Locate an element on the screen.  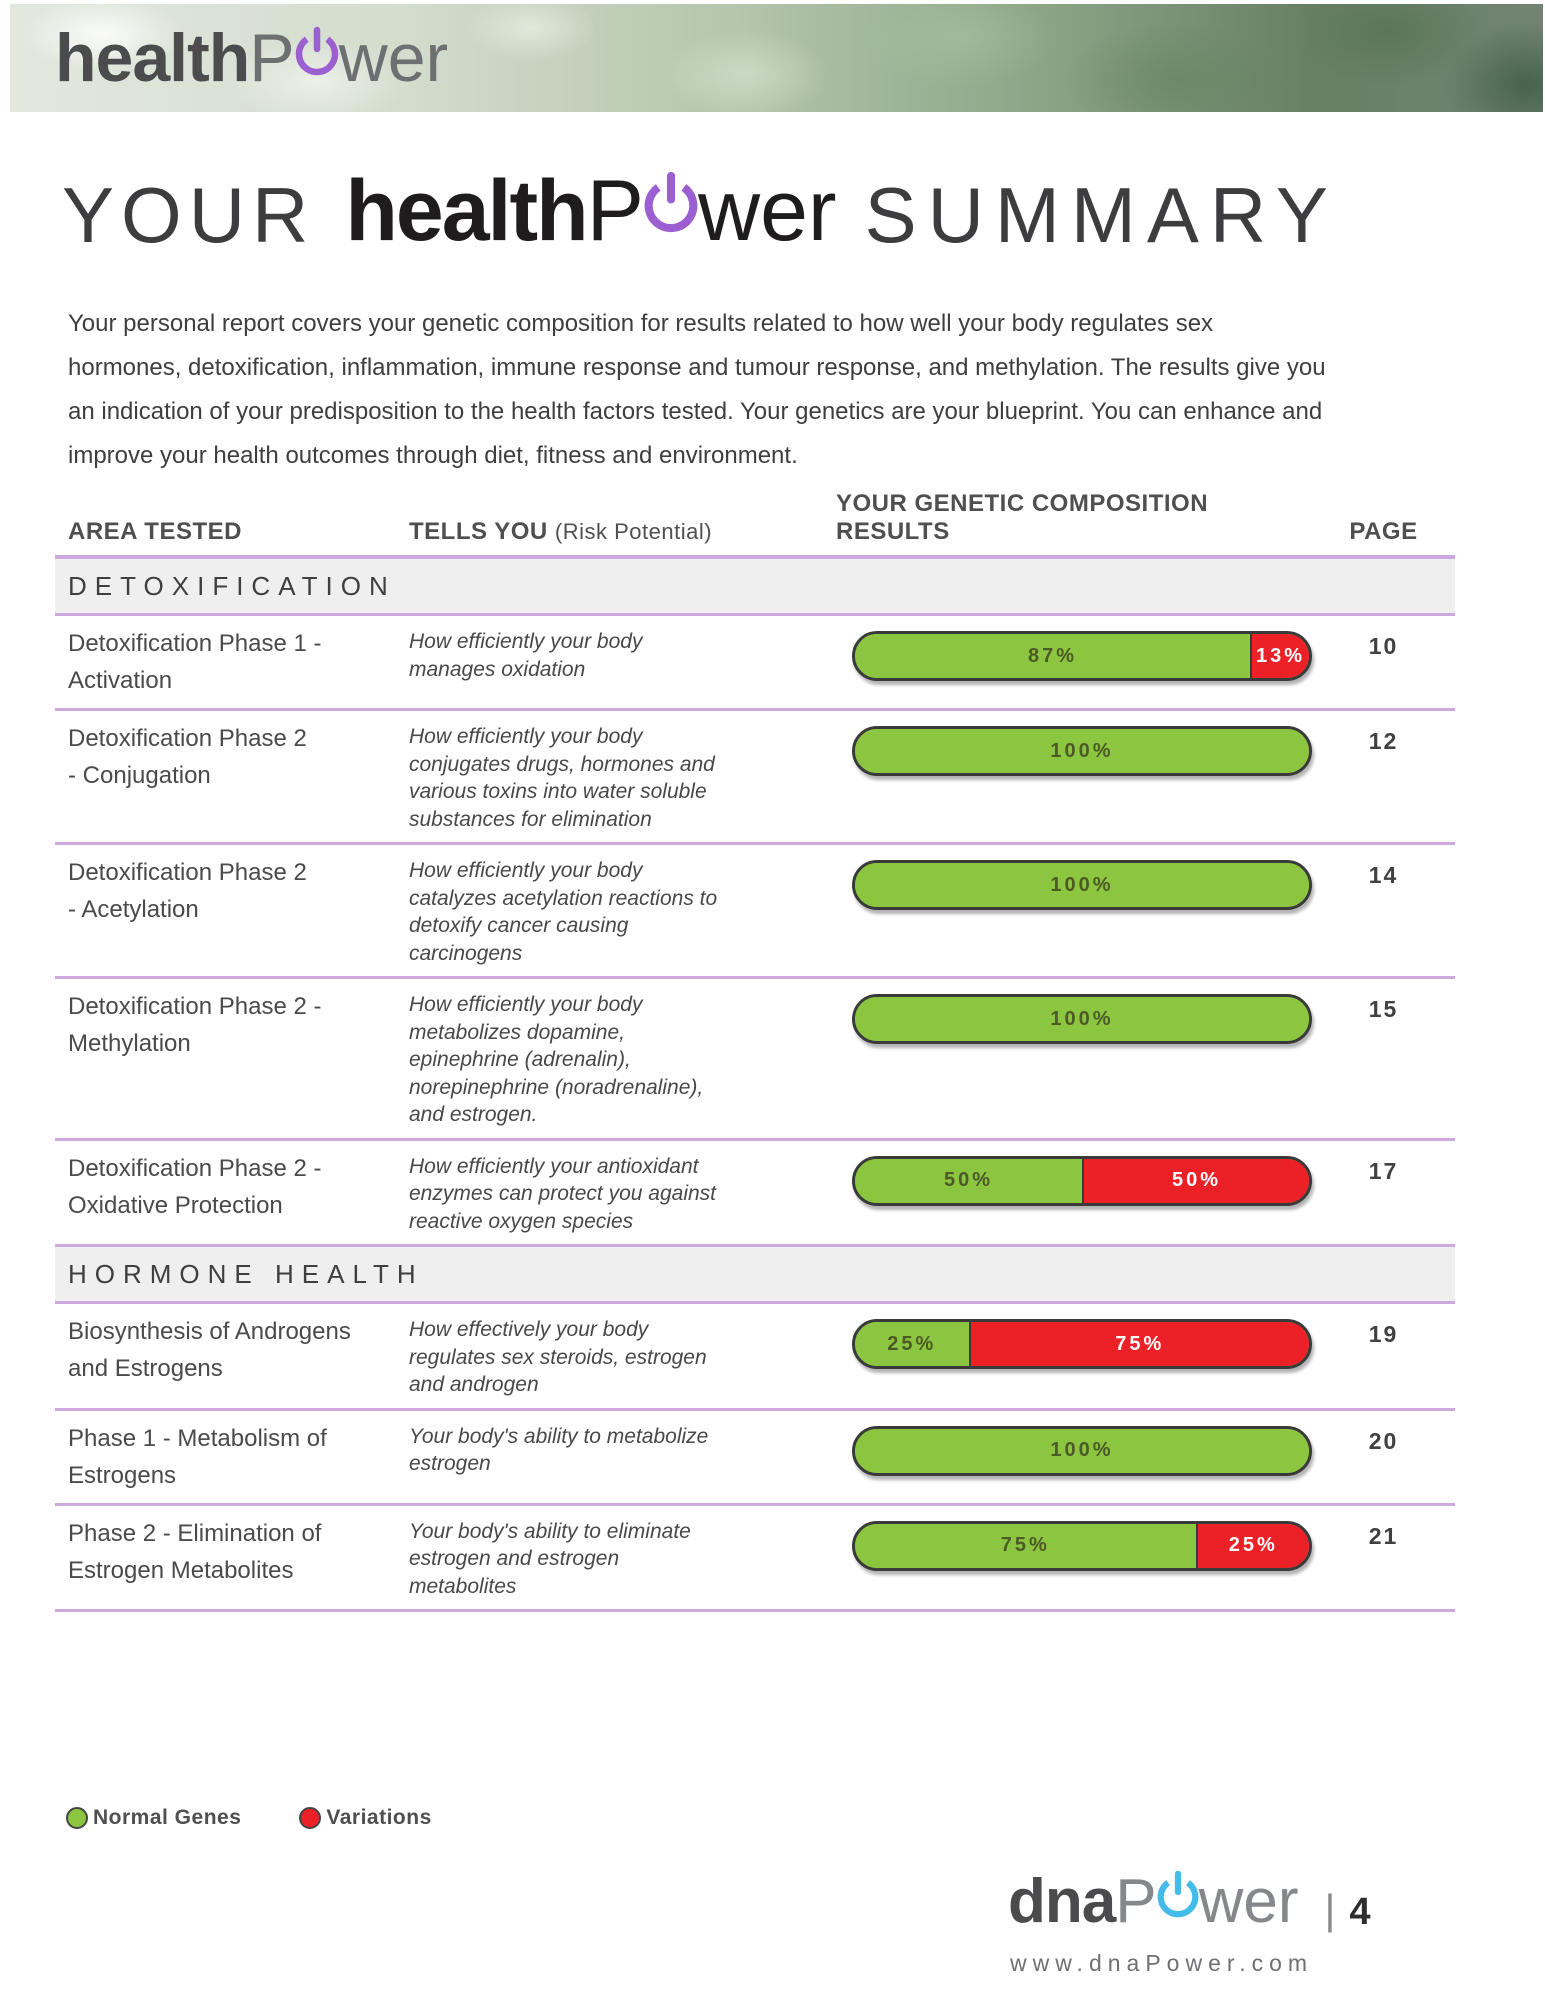
area-tested-cell: Detoxification Phase 2- Conjugation is located at coordinates (187, 757).